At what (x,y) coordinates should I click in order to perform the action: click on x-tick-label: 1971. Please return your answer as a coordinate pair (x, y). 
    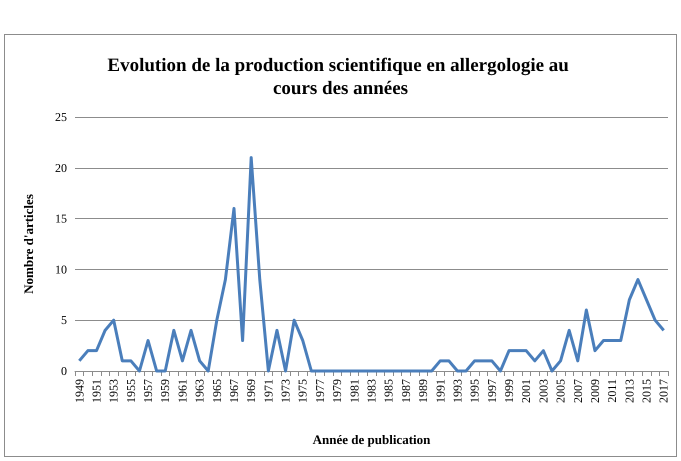
    Looking at the image, I should click on (268, 391).